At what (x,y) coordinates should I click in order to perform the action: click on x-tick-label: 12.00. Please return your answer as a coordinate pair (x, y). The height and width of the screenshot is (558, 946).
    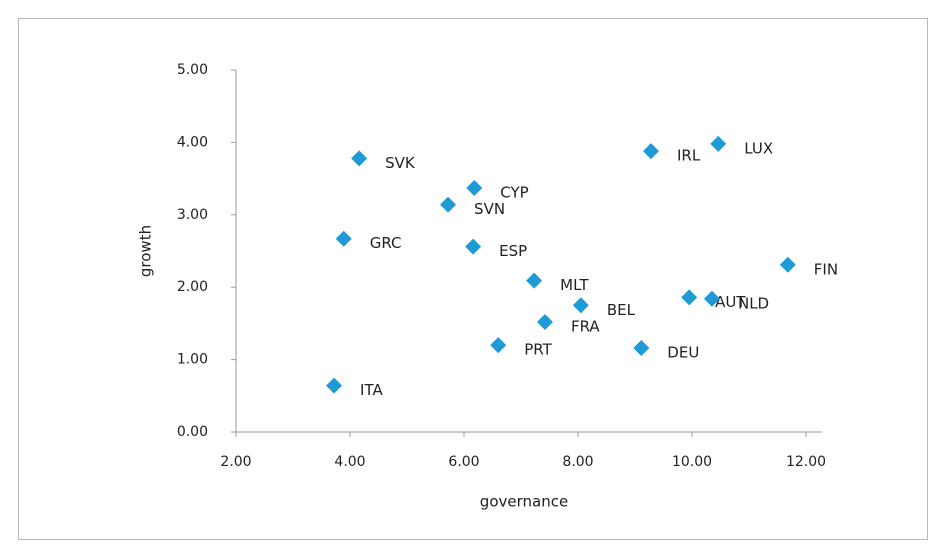
    Looking at the image, I should click on (806, 462).